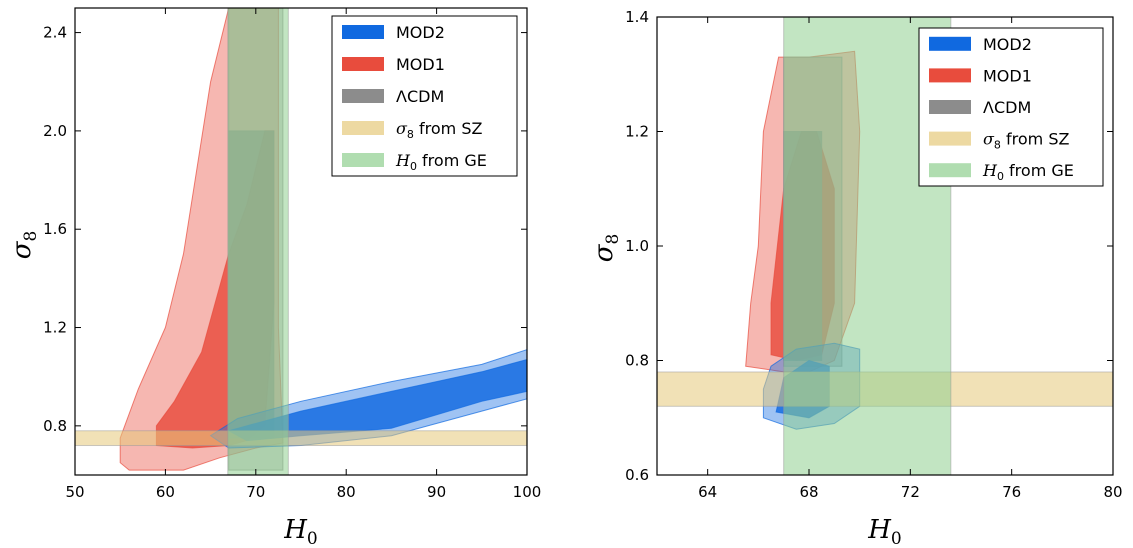 This screenshot has width=1133, height=548. Describe the element at coordinates (74, 492) in the screenshot. I see `x-tick-label: 50` at that location.